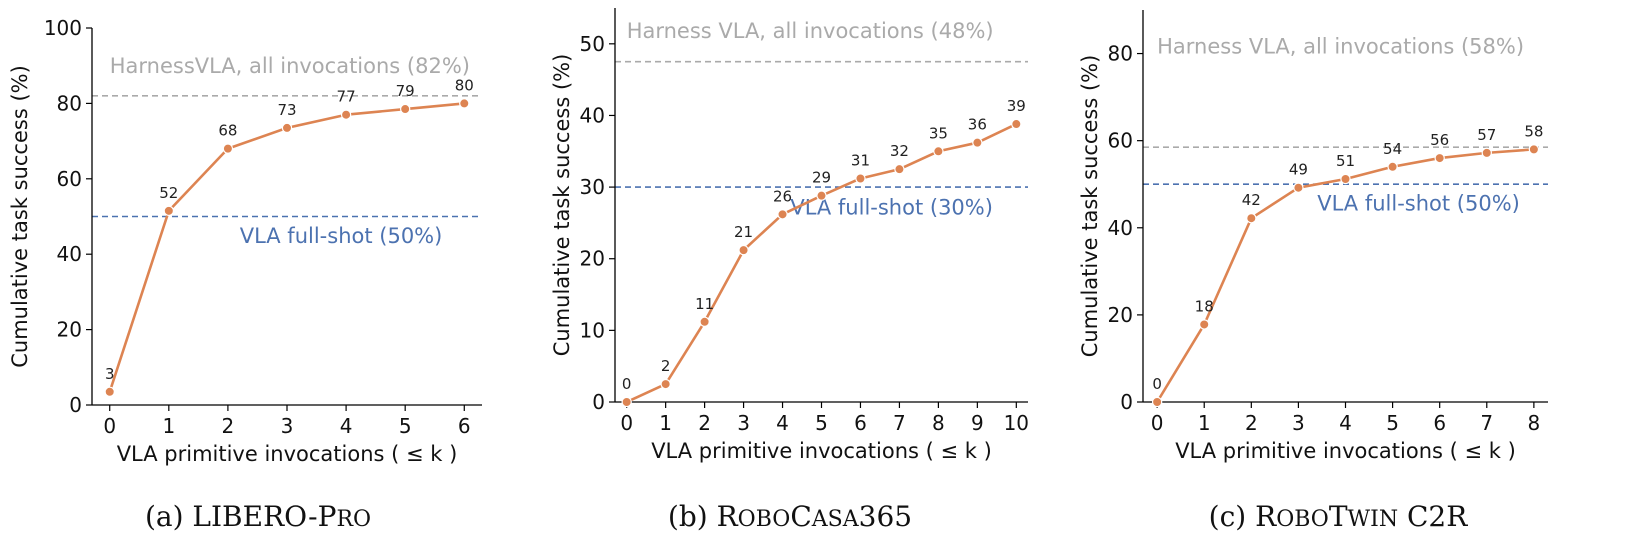 This screenshot has height=555, width=1625. What do you see at coordinates (885, 516) in the screenshot?
I see `caption-part: 365` at bounding box center [885, 516].